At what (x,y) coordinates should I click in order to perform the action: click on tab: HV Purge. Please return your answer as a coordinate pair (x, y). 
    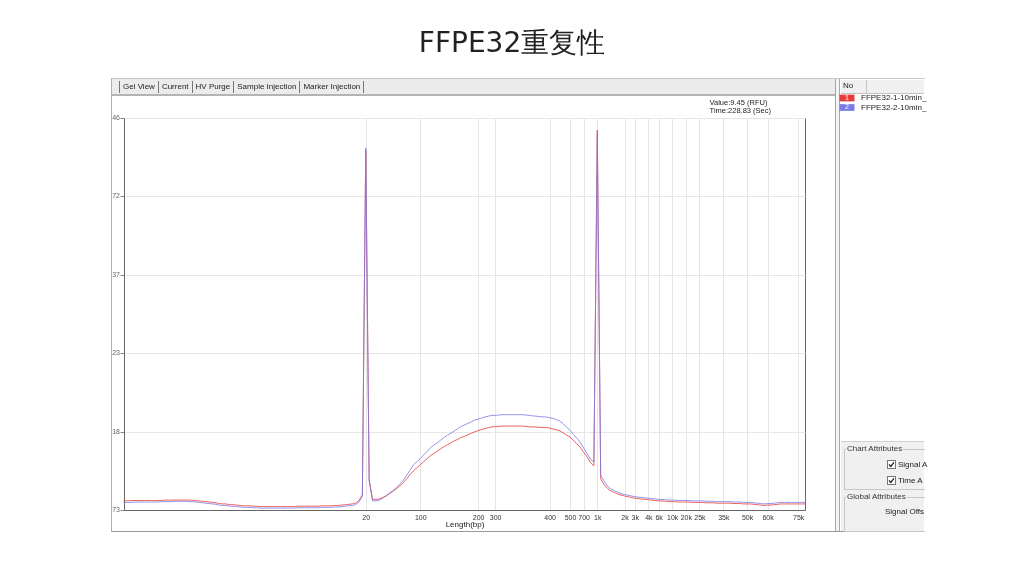
    Looking at the image, I should click on (213, 87).